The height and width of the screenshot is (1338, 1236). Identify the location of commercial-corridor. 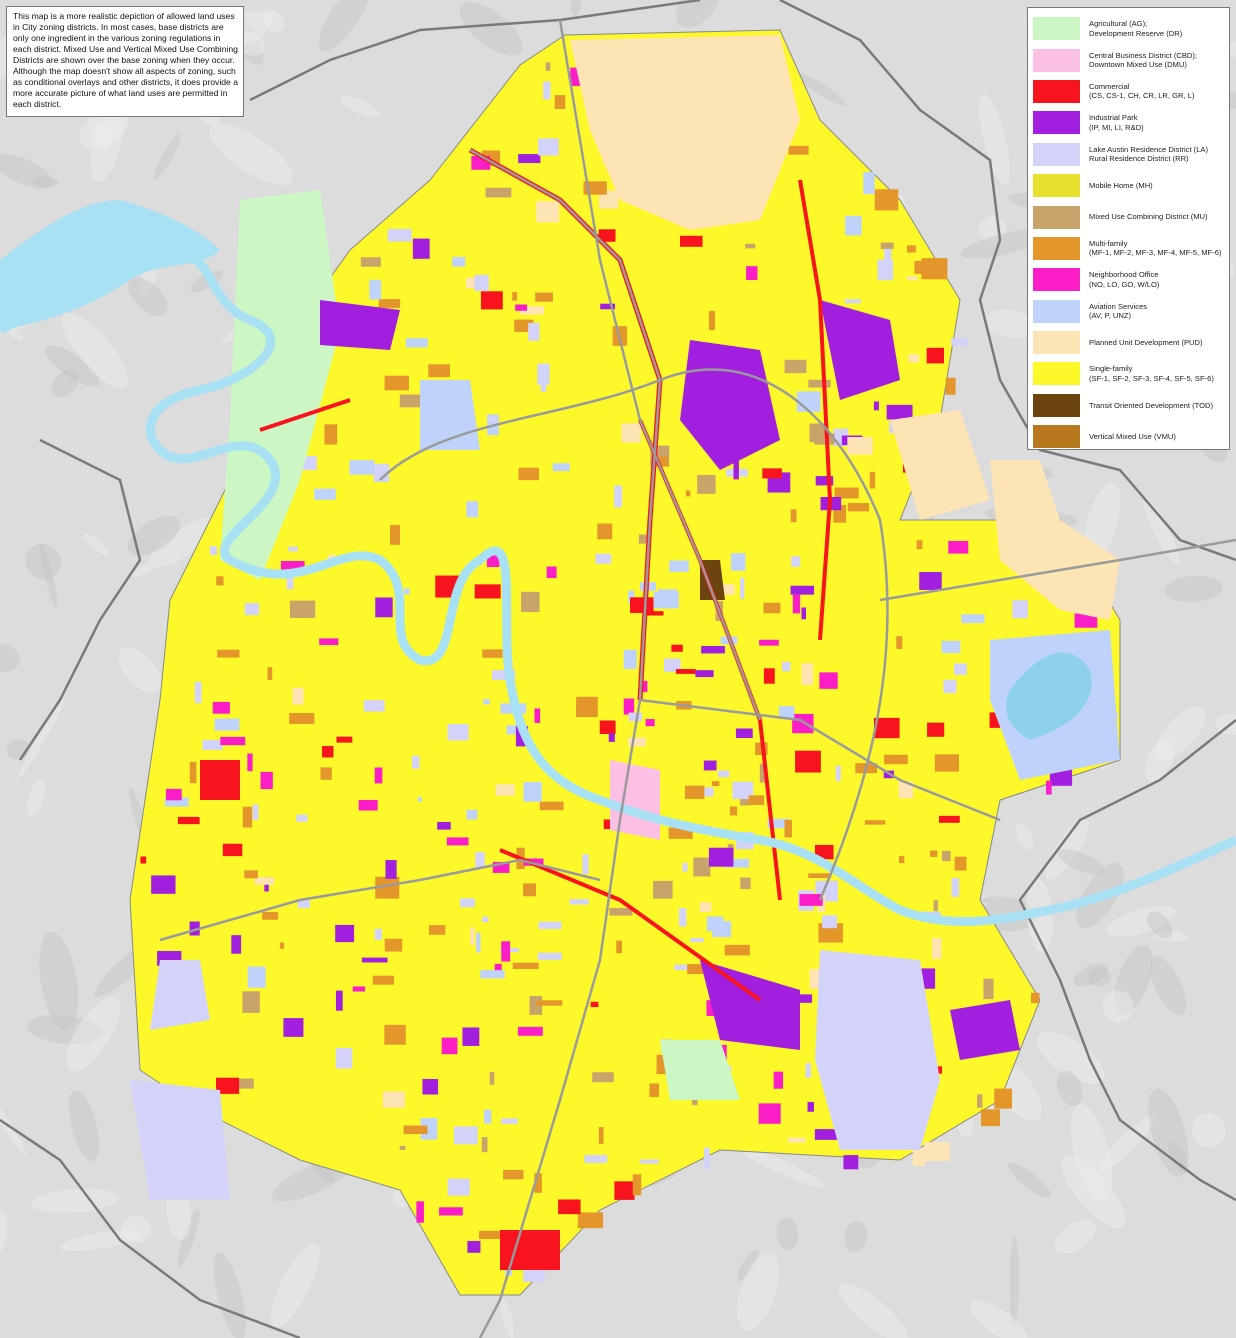
(305, 415).